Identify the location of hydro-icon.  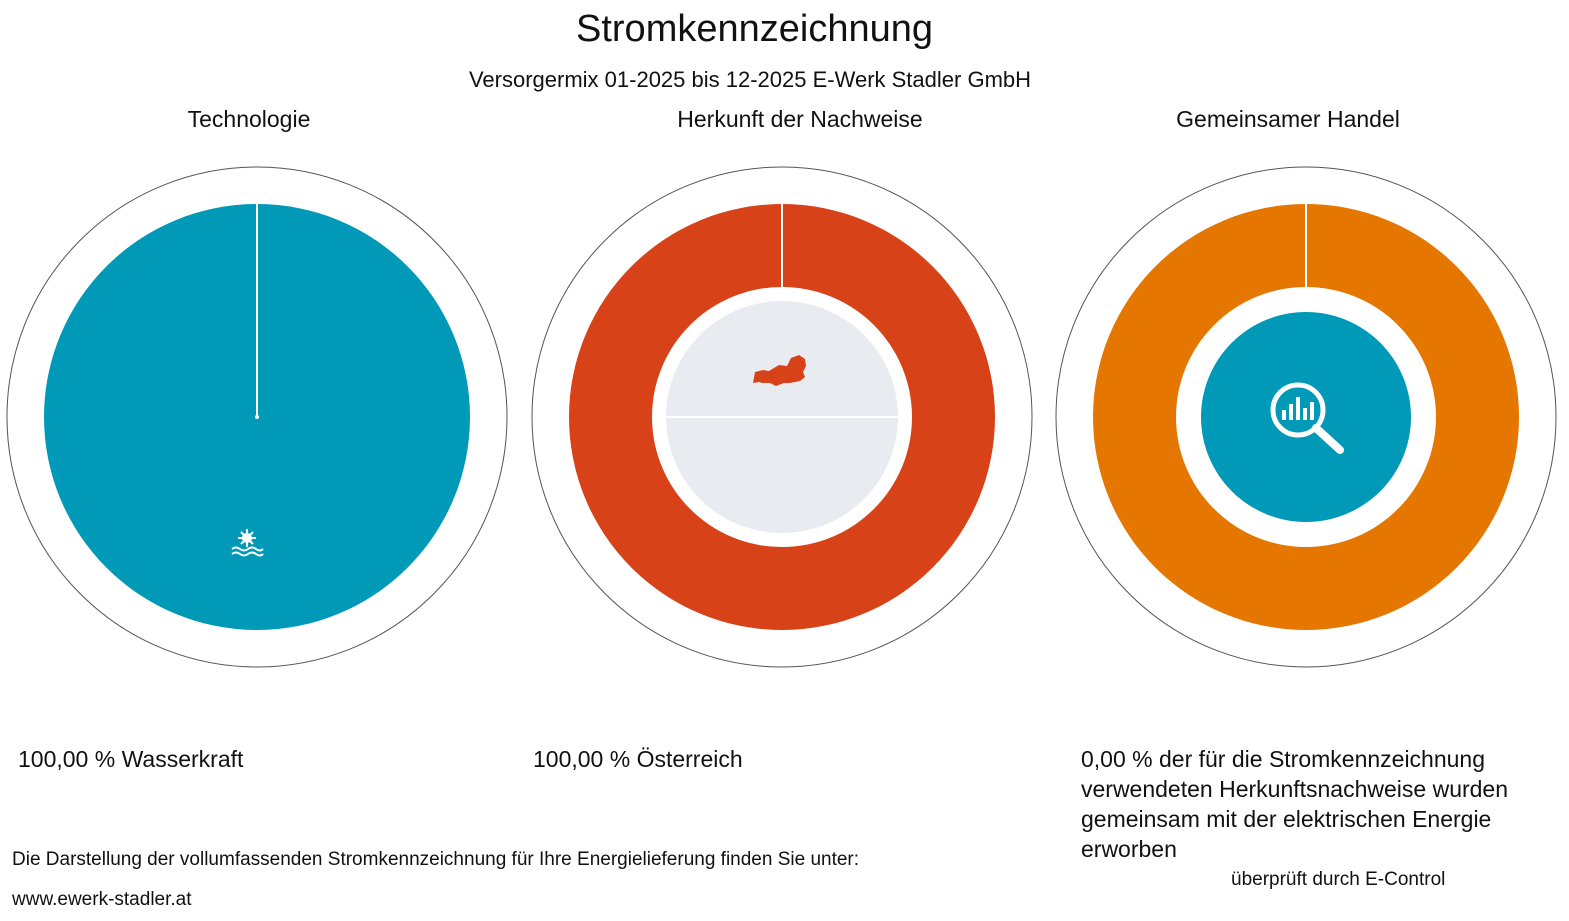
(247, 543).